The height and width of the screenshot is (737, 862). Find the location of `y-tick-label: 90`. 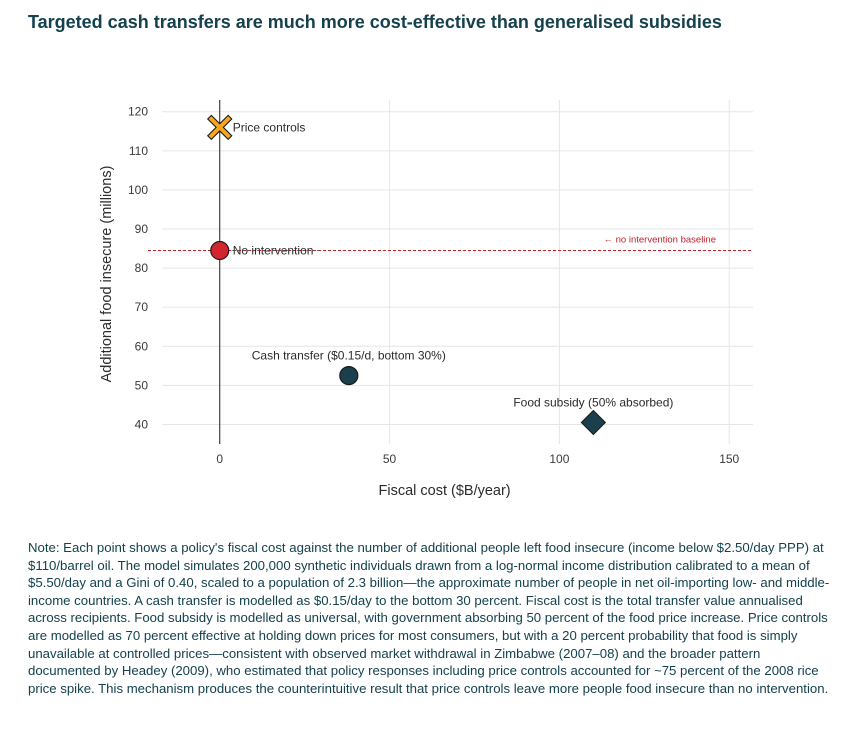

y-tick-label: 90 is located at coordinates (142, 229).